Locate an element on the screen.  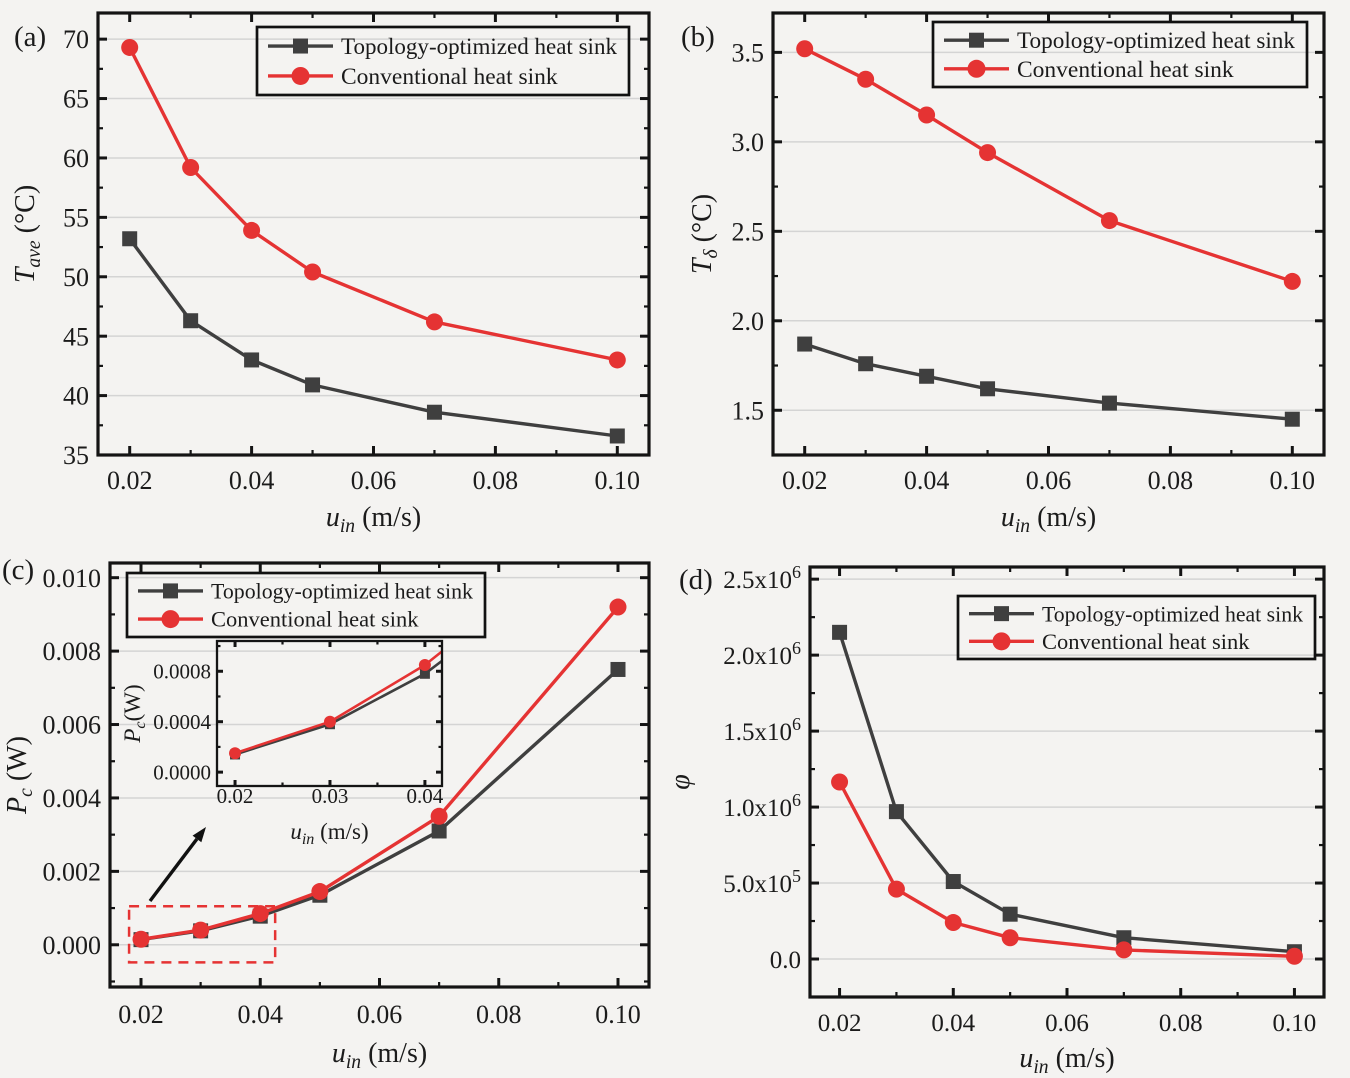
series-layer is located at coordinates (1067, 794).